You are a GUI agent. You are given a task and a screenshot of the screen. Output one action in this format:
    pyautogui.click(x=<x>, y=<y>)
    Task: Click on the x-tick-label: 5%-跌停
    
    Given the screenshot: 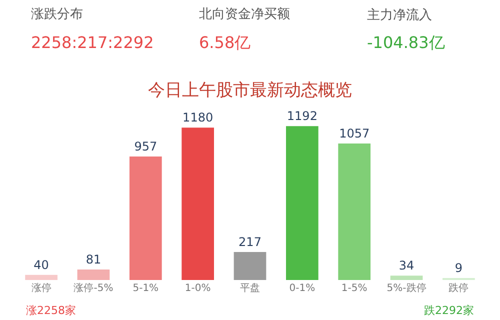 What is the action you would take?
    pyautogui.click(x=406, y=288)
    